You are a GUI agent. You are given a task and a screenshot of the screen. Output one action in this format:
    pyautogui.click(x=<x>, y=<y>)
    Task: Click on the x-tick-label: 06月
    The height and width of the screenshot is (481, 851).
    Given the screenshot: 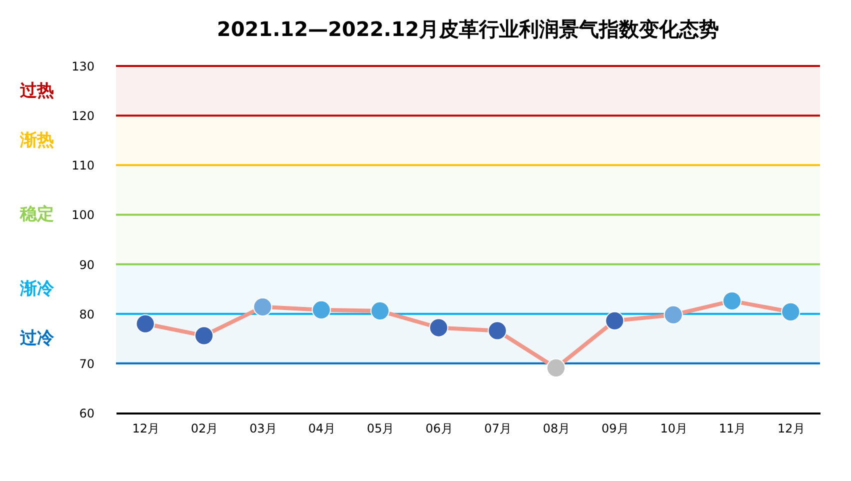 What is the action you would take?
    pyautogui.click(x=439, y=429)
    